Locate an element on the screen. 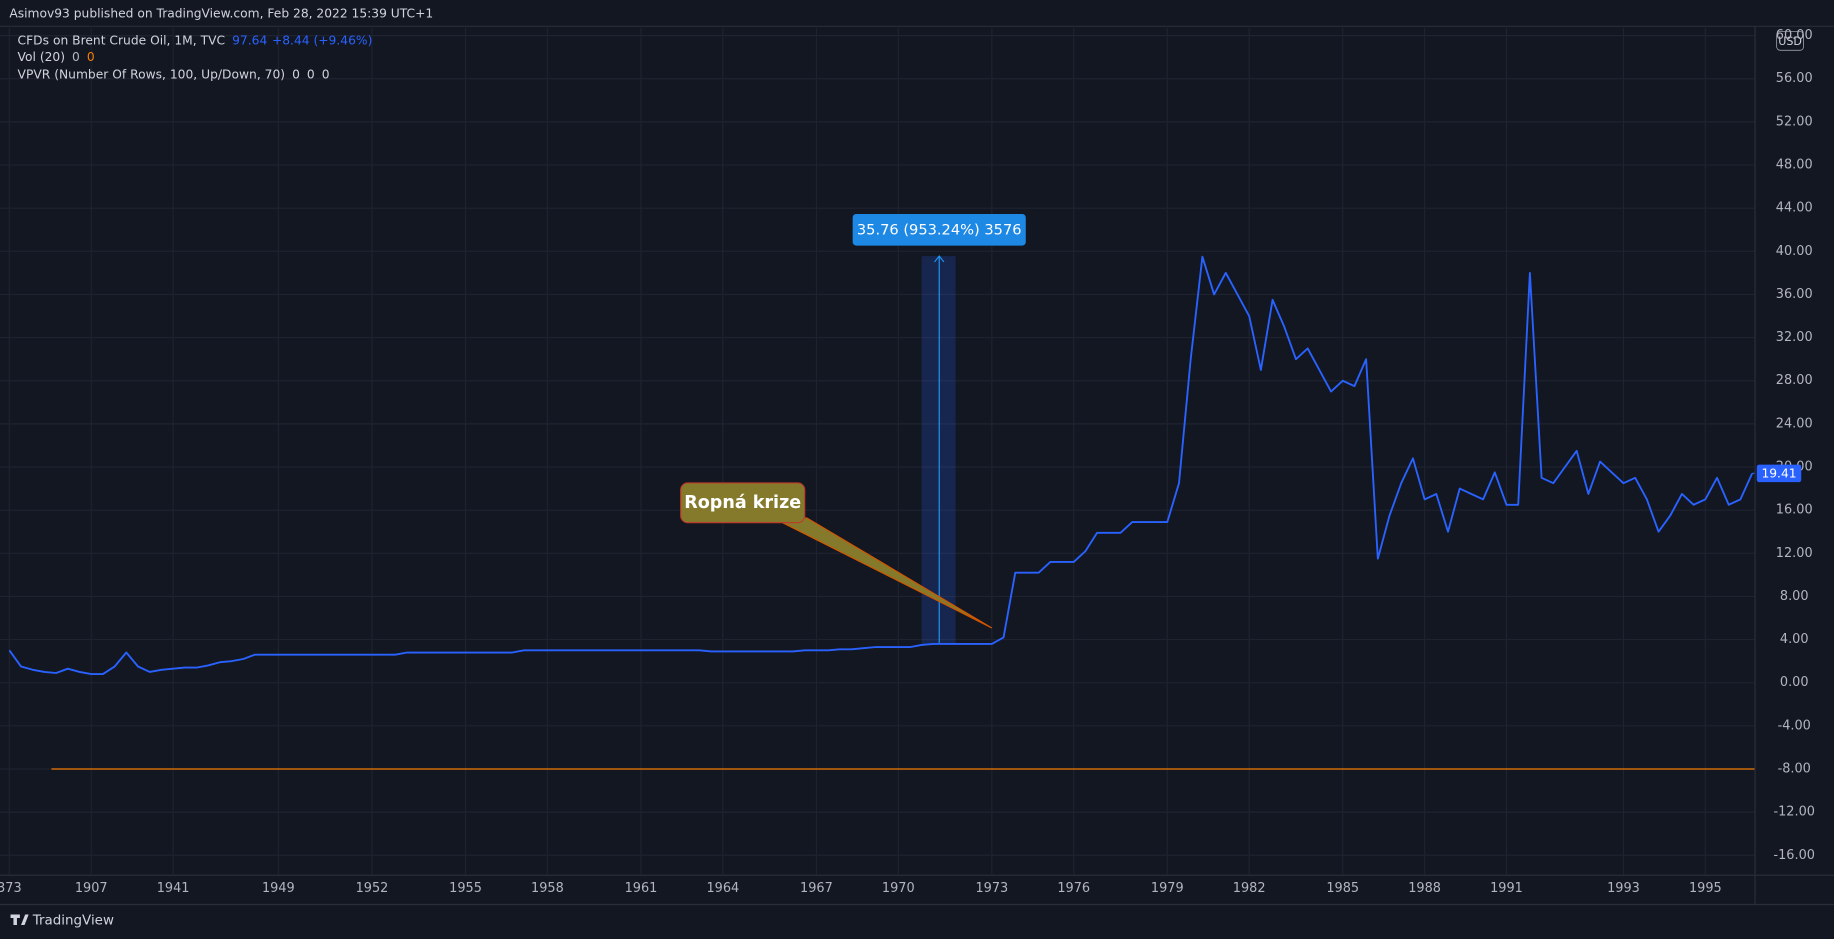 Image resolution: width=1834 pixels, height=939 pixels. measure-label: 35.76 (953.24%) 3576 is located at coordinates (939, 229).